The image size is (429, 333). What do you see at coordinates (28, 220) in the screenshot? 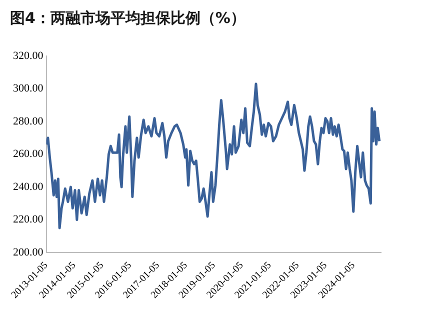
I see `y-tick-label: 220.00` at bounding box center [28, 220].